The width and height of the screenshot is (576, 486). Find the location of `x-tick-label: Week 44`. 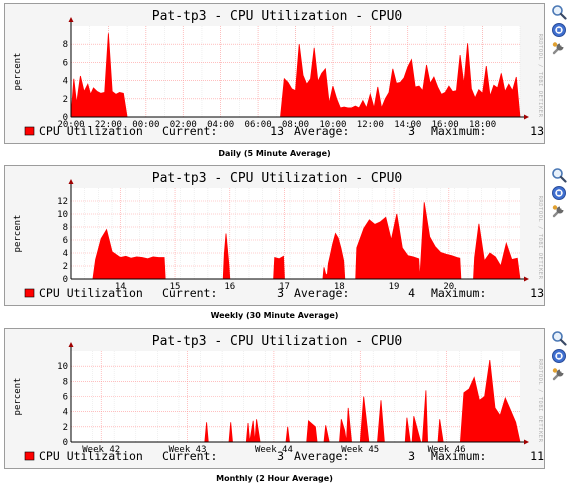

x-tick-label: Week 44 is located at coordinates (274, 450).